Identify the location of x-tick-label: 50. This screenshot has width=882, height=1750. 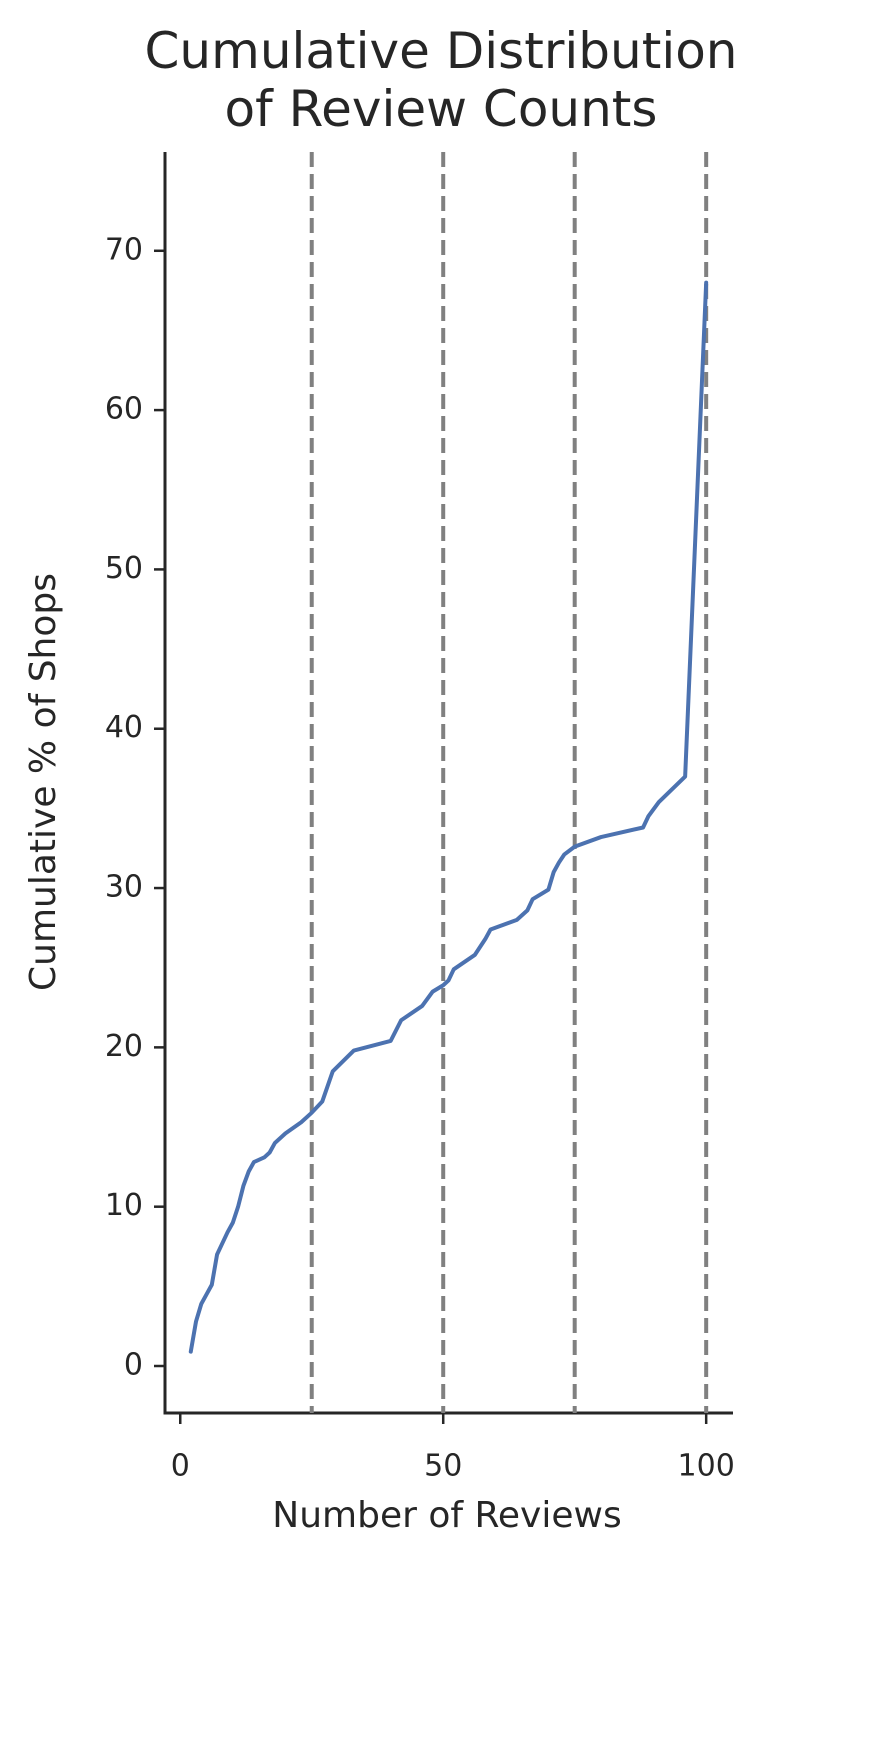
(443, 1466).